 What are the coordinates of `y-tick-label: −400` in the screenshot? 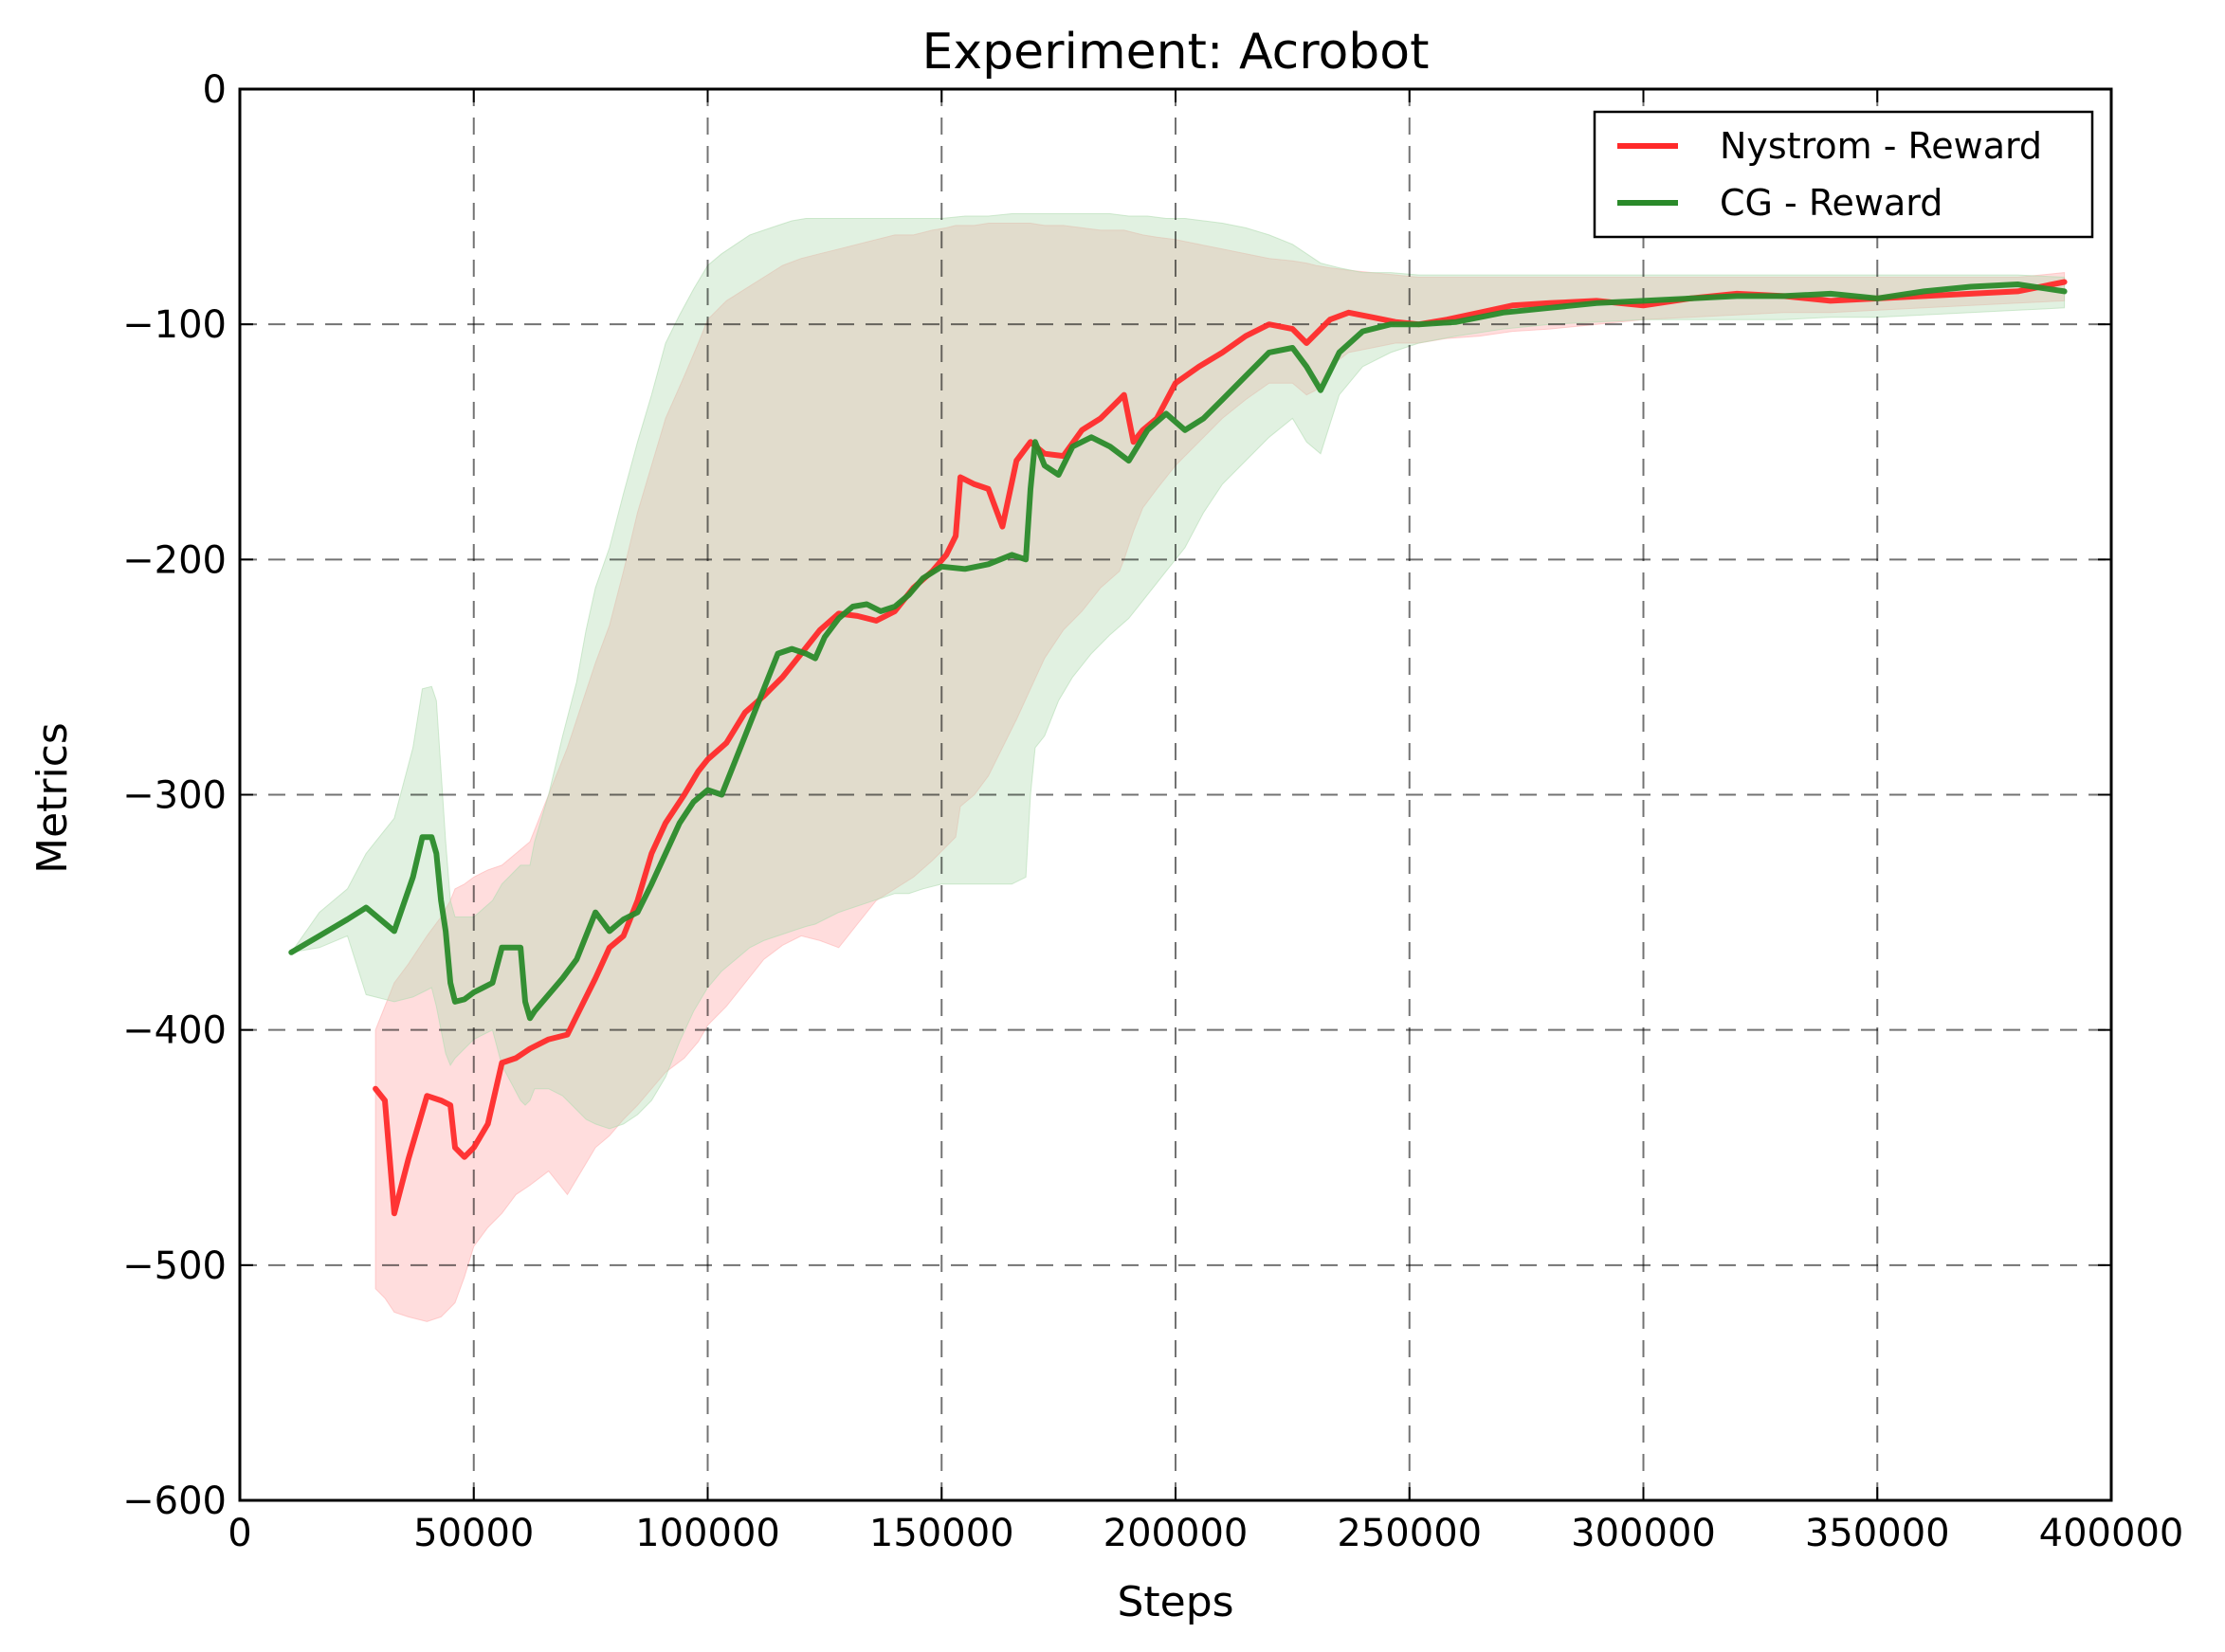 It's located at (174, 1031).